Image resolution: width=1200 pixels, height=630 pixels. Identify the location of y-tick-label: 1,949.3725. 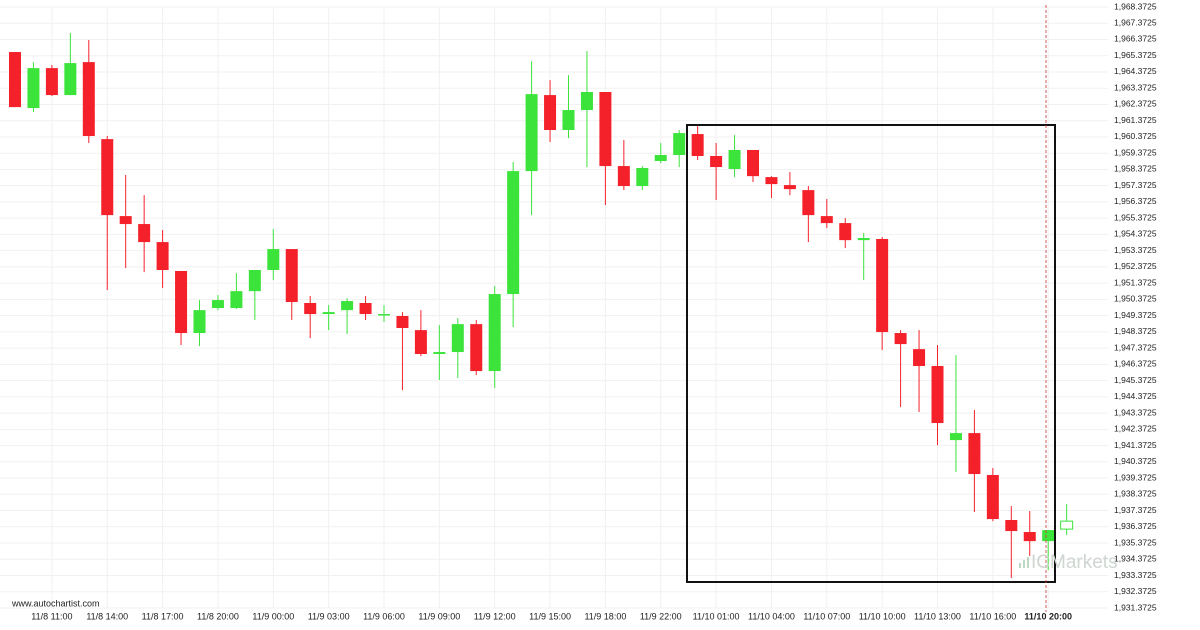
(1135, 315).